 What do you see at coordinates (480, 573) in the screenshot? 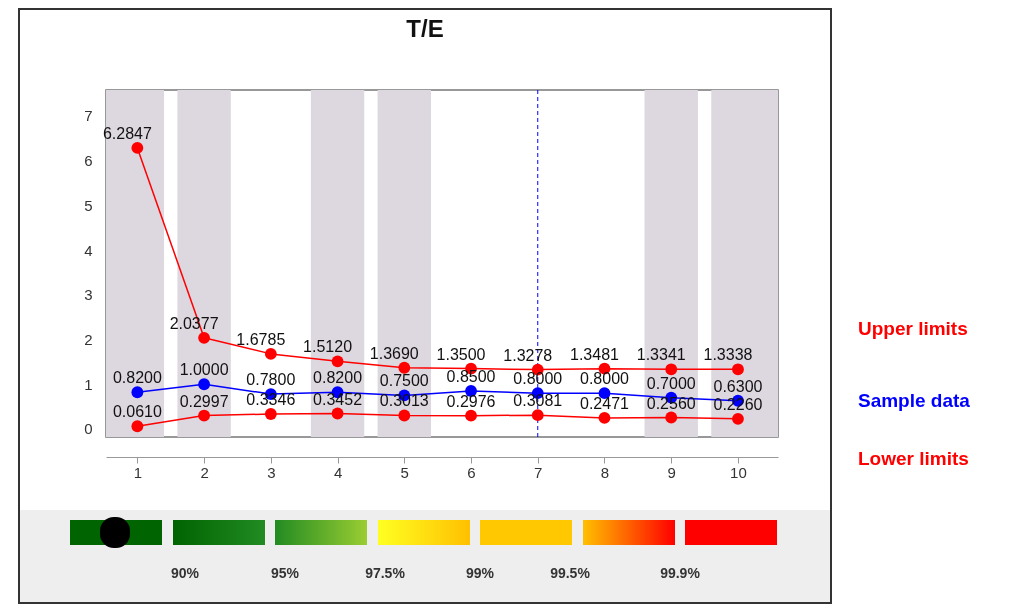
I see `text: 99%` at bounding box center [480, 573].